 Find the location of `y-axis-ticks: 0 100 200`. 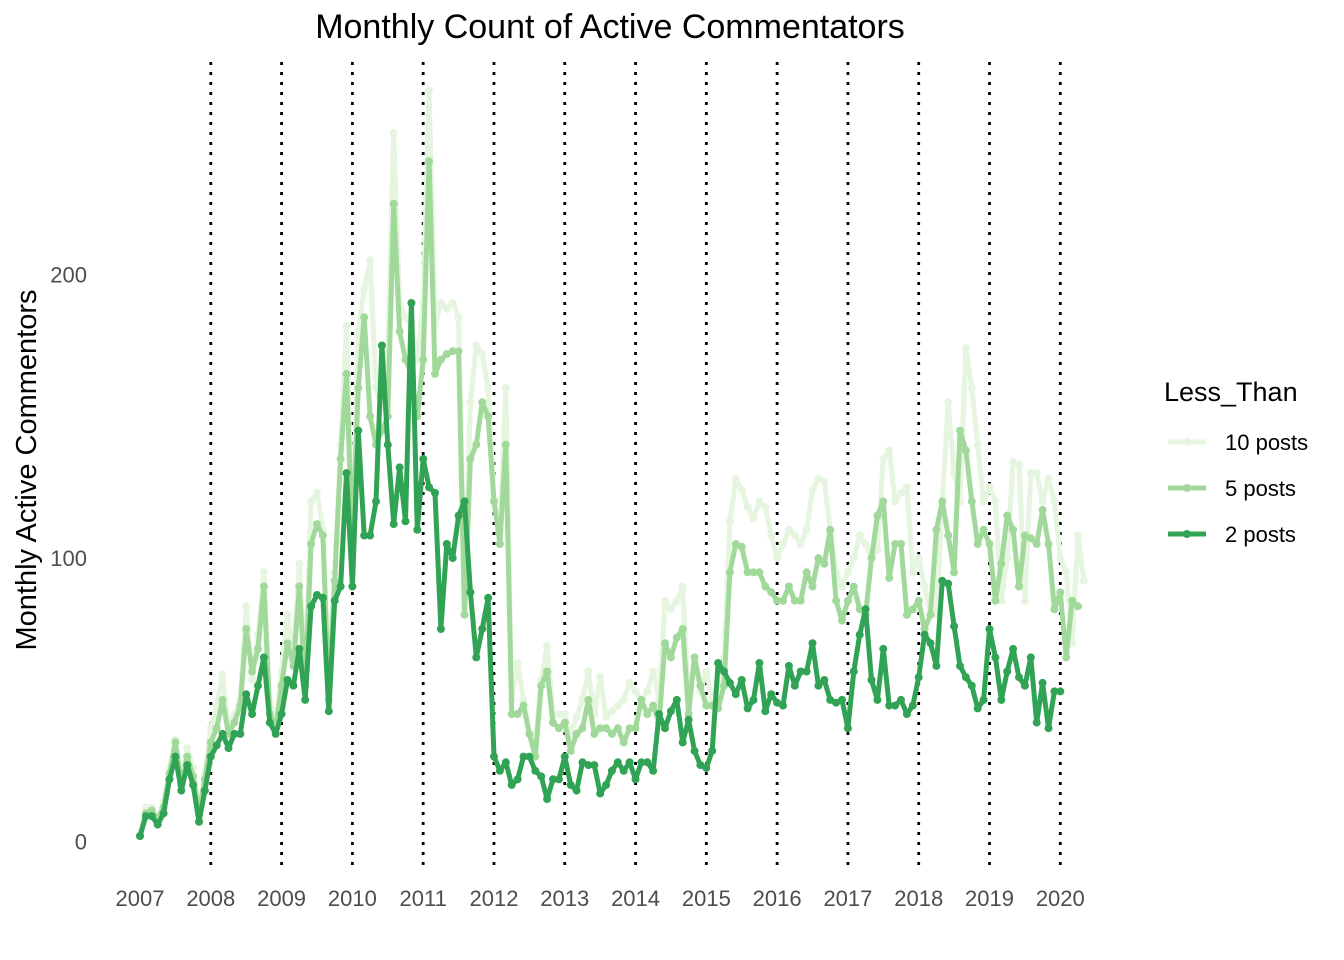

y-axis-ticks: 0 100 200 is located at coordinates (68, 559).